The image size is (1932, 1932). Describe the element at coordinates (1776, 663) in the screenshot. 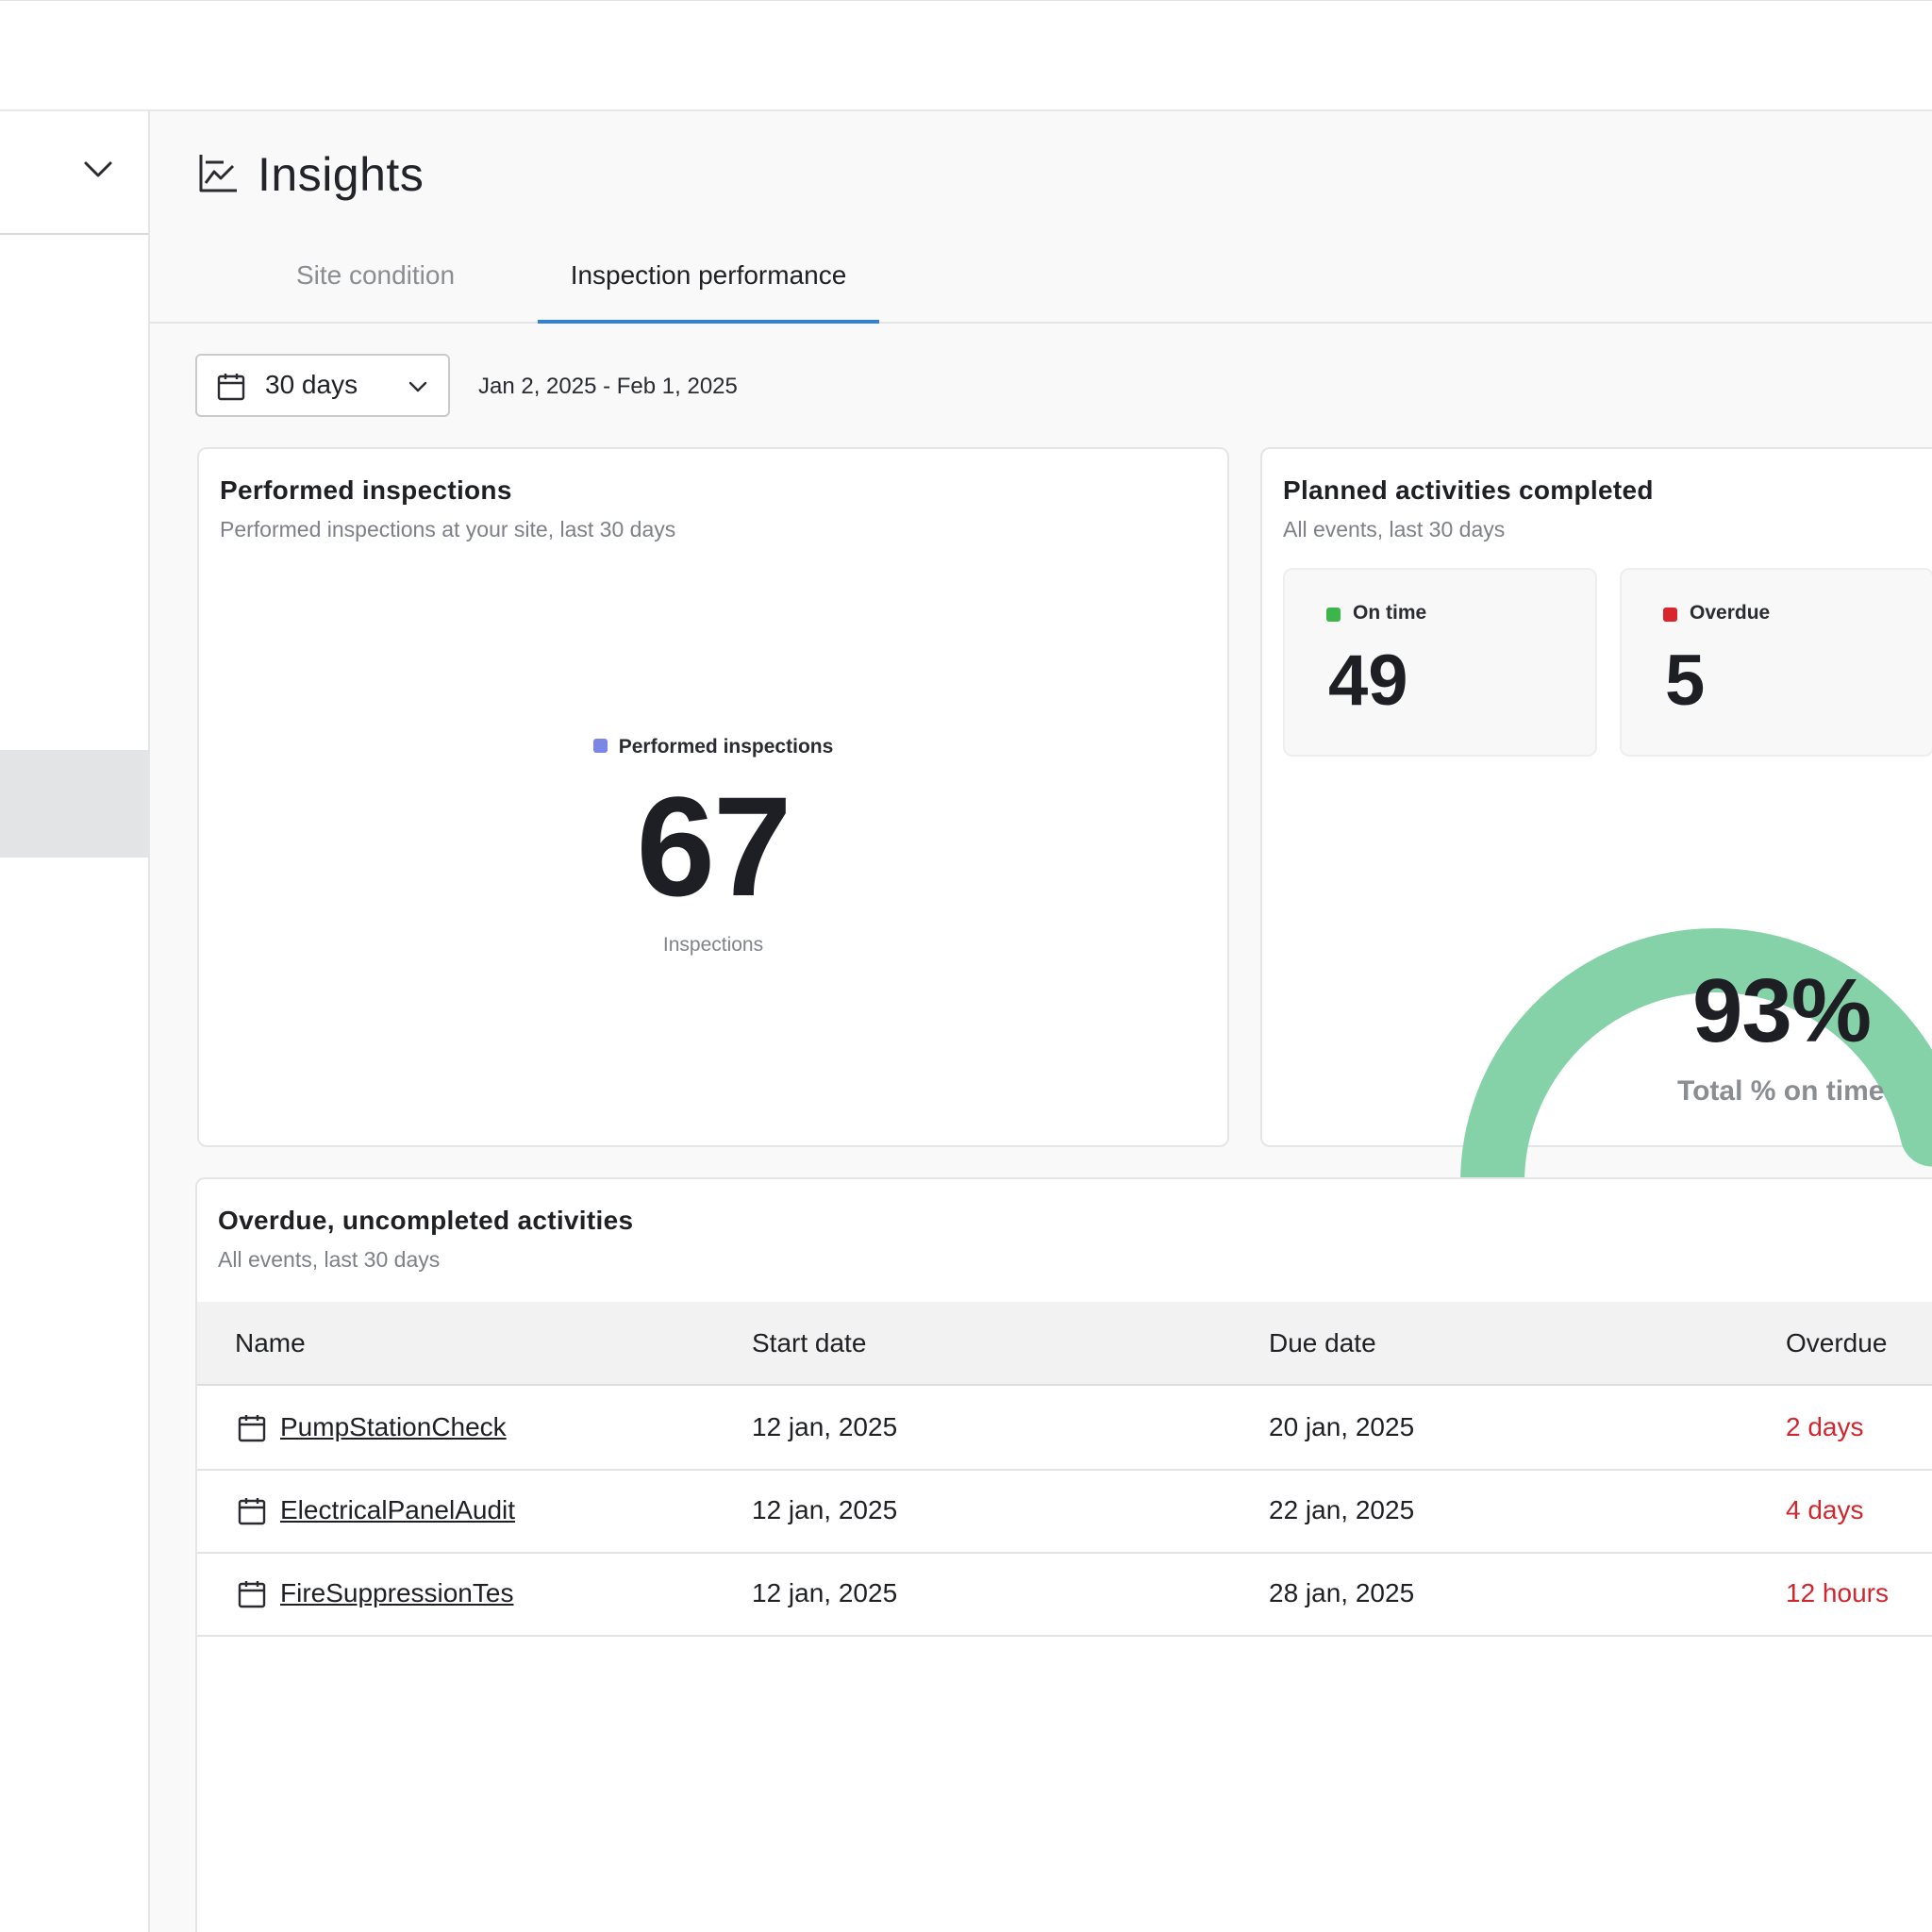

I see `overdue-stat: Overdue 5` at that location.